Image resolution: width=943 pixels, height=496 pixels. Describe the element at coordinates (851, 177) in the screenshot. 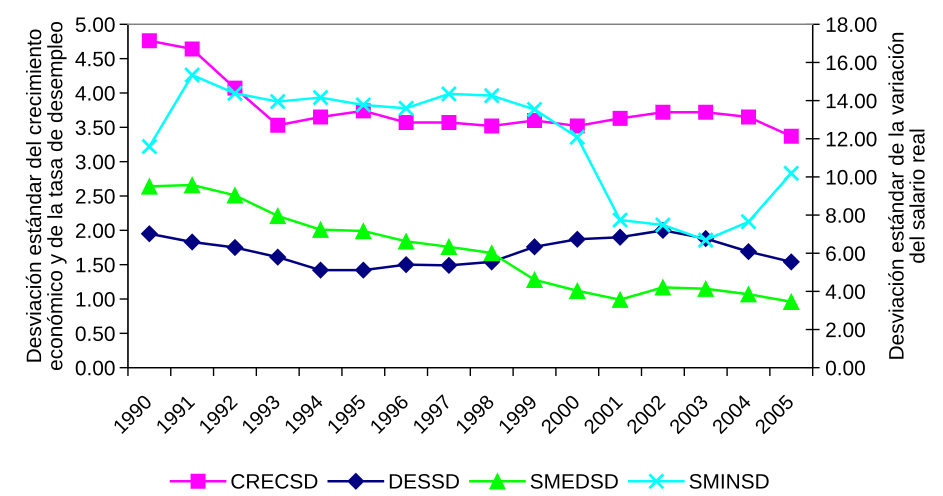

I see `y2-tick-label: 10.00` at that location.